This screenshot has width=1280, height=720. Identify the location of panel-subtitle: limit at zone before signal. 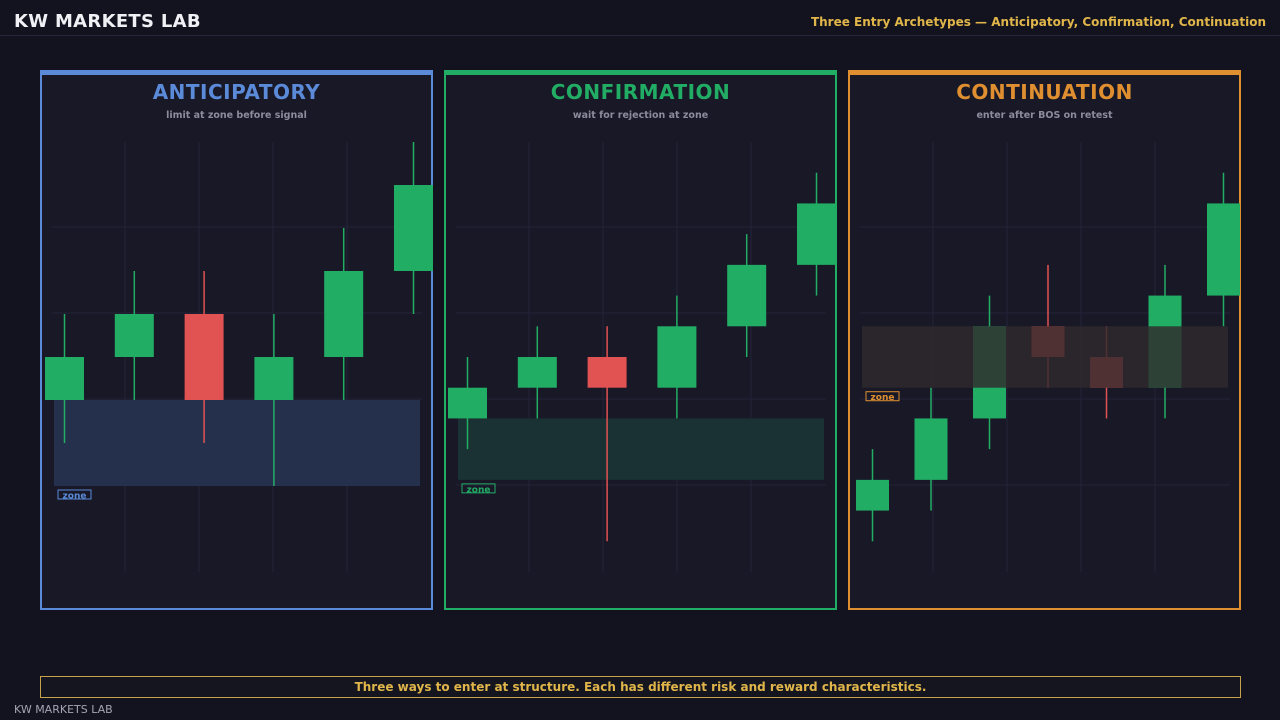
(236, 115).